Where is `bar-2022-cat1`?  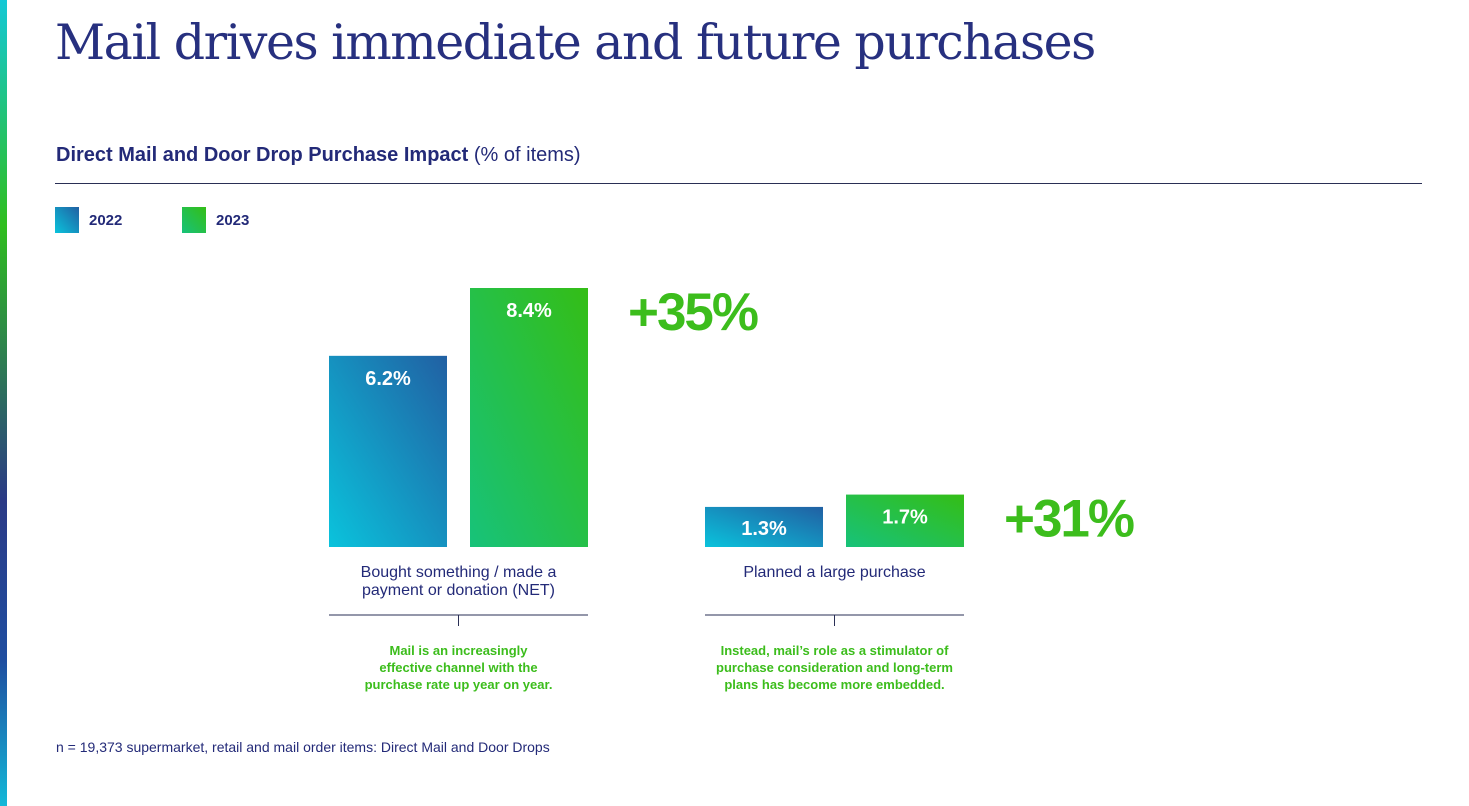 bar-2022-cat1 is located at coordinates (388, 451).